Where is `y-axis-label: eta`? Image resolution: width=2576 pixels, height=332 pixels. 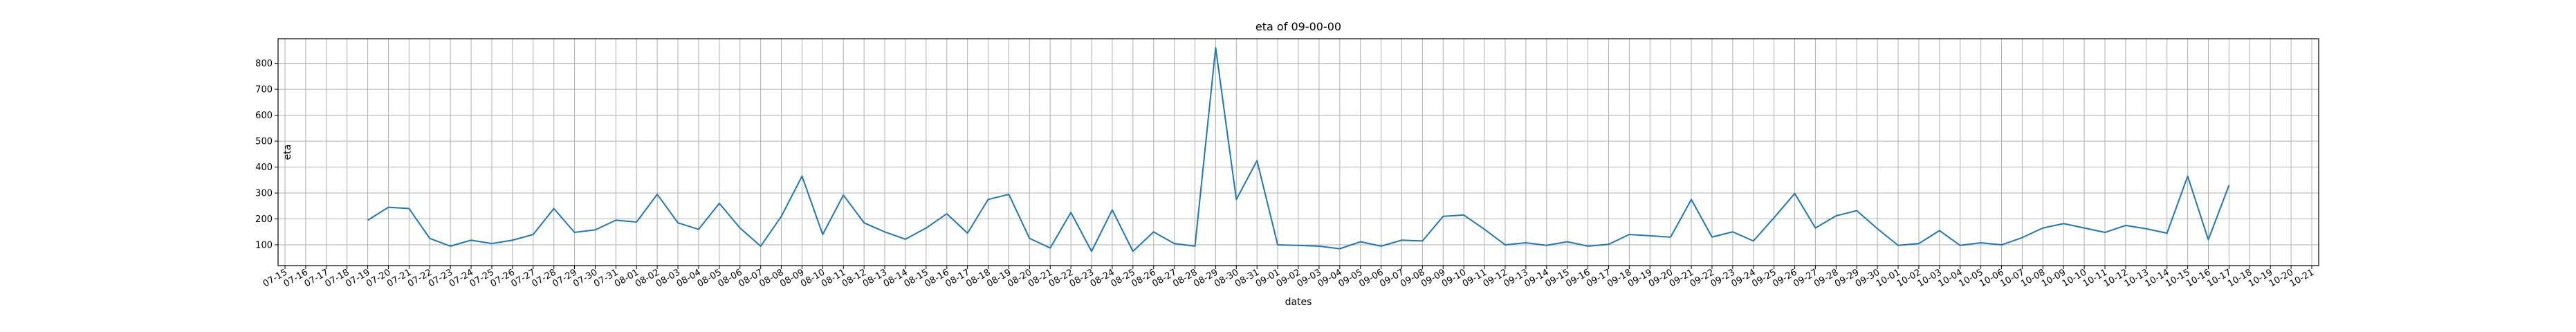
y-axis-label: eta is located at coordinates (287, 152).